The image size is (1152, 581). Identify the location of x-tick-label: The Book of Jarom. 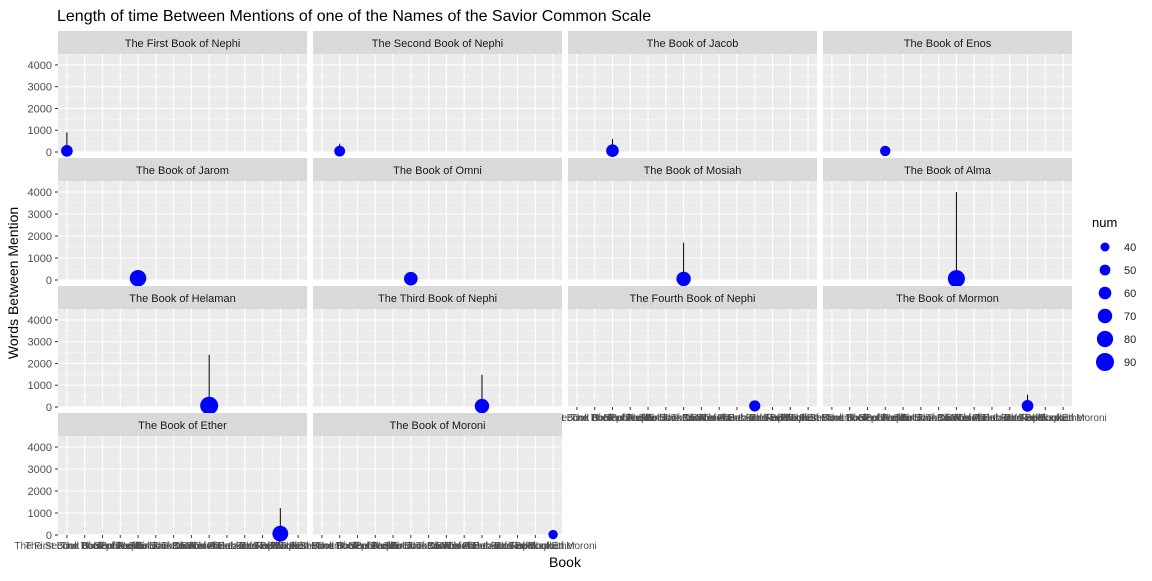
(903, 418).